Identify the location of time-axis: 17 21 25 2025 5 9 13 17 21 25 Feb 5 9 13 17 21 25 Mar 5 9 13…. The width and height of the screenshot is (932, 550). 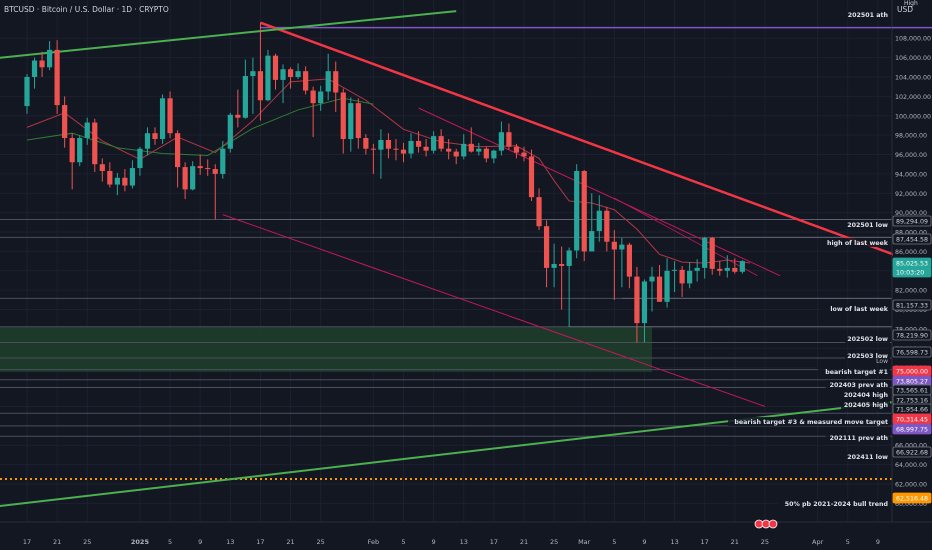
(466, 534).